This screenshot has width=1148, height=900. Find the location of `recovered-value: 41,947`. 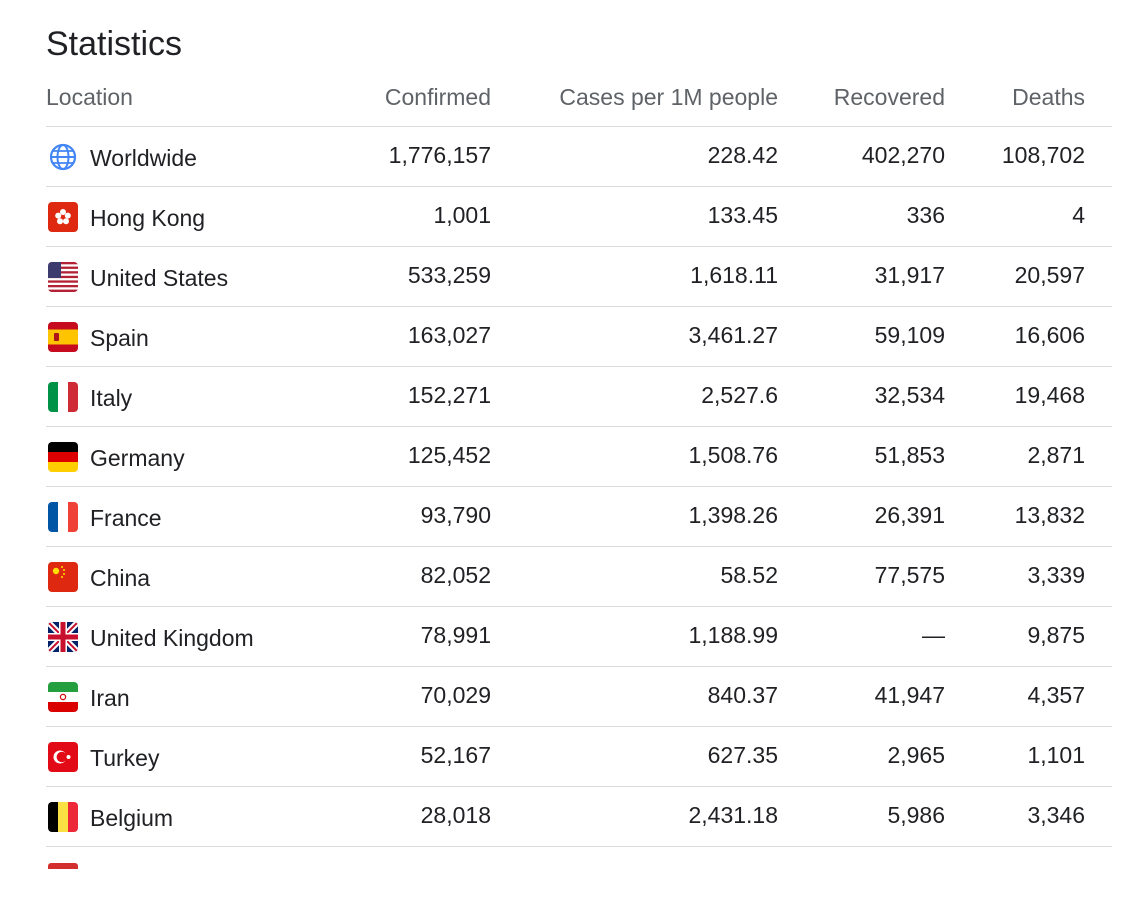

recovered-value: 41,947 is located at coordinates (909, 695).